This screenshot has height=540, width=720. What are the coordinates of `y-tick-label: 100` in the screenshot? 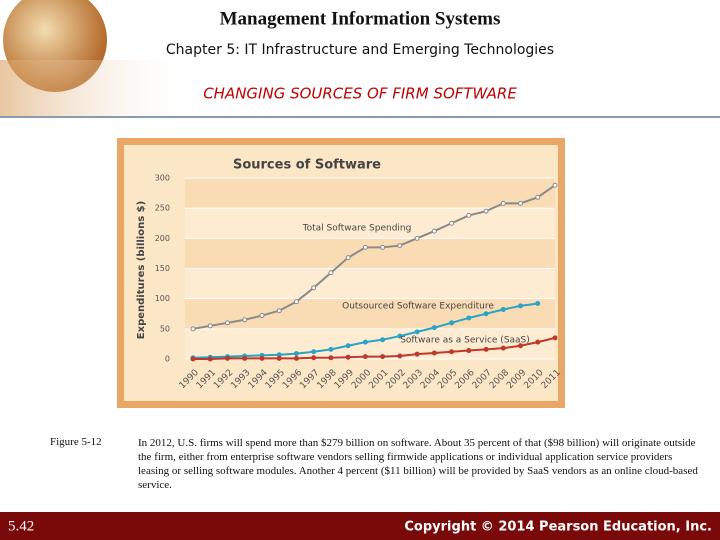 It's located at (162, 298).